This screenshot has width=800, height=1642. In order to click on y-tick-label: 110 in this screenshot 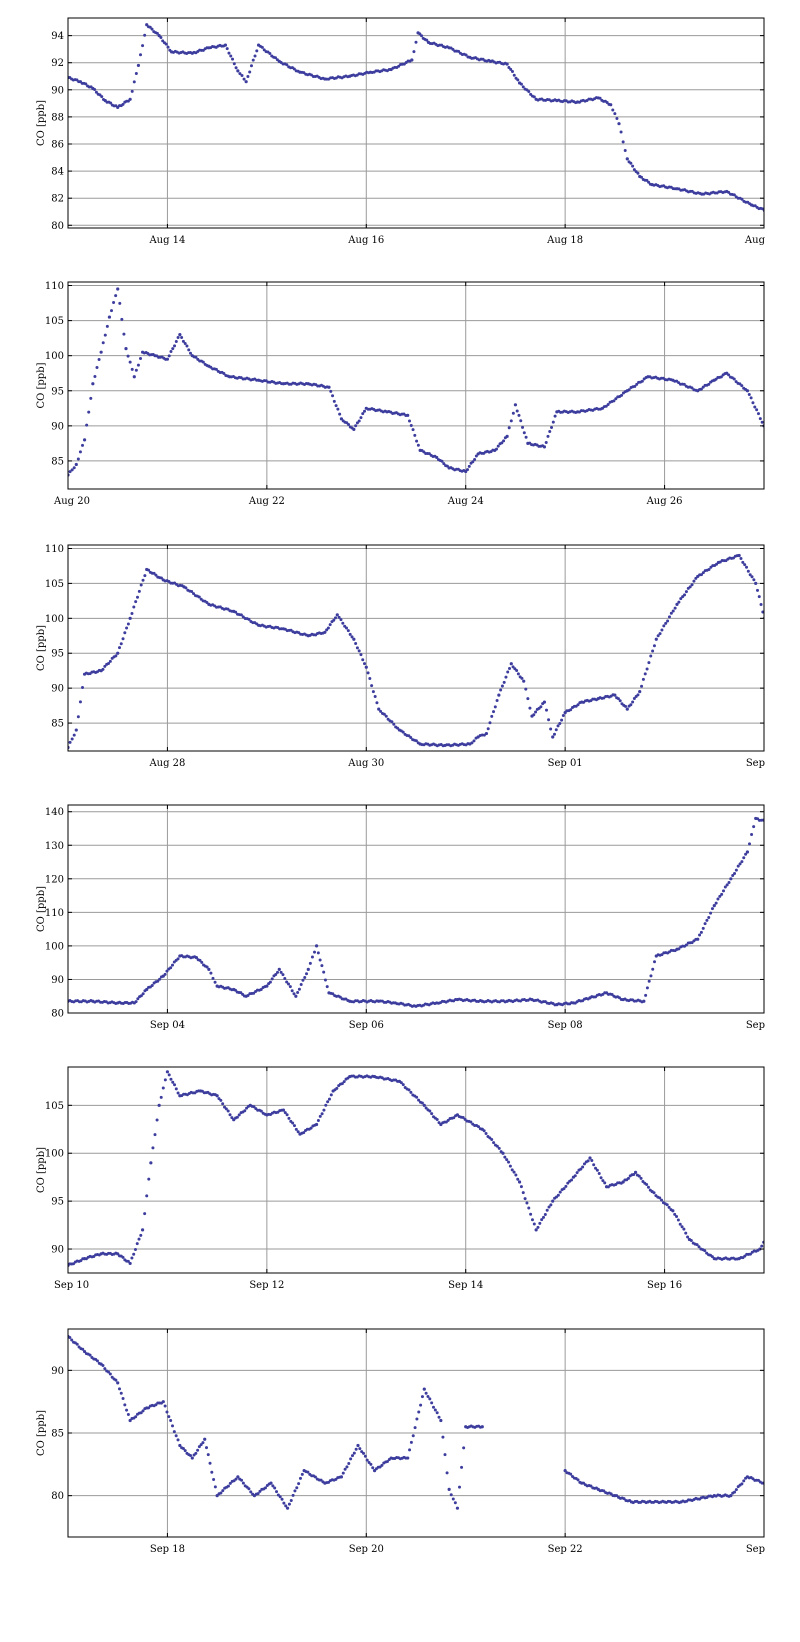, I will do `click(54, 286)`.